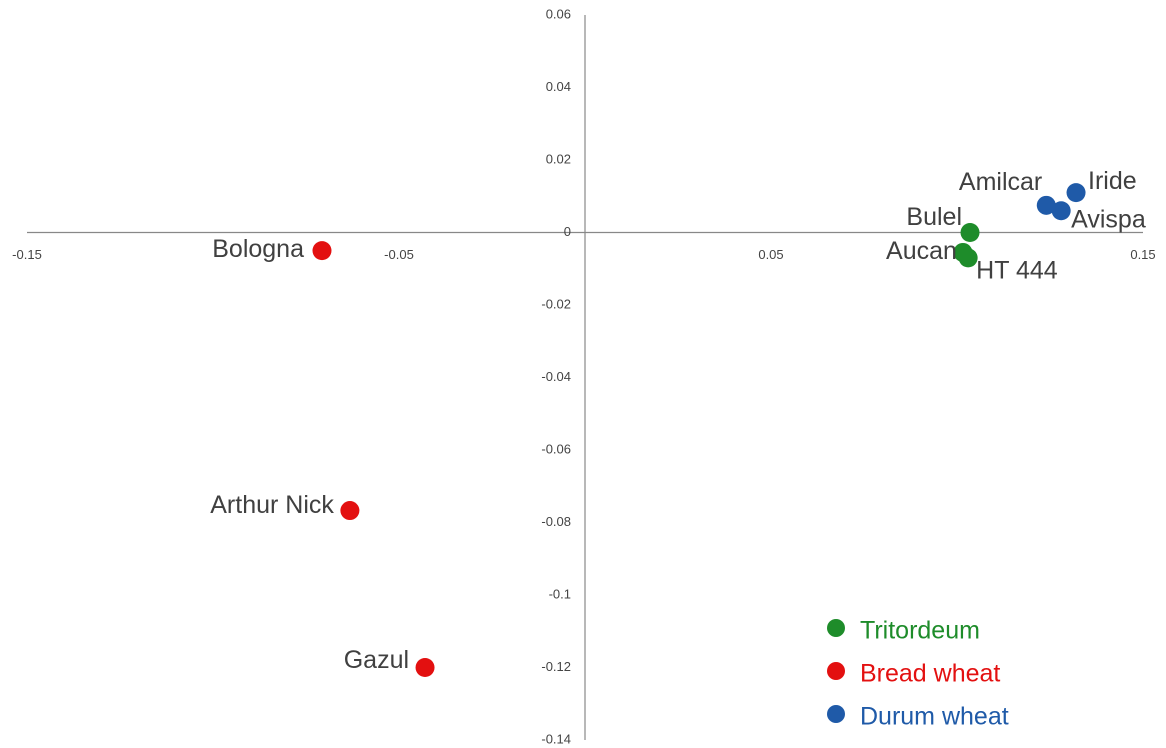 This screenshot has width=1166, height=748. I want to click on y-tick-label: 0.04, so click(558, 86).